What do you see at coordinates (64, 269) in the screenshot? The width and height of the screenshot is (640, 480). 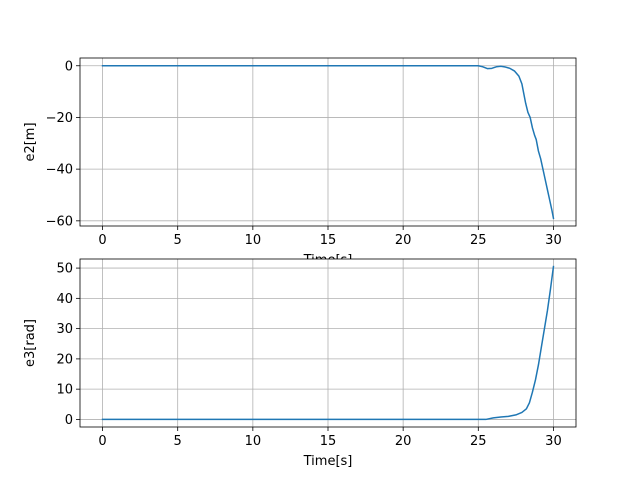 I see `y-tick-label: 50` at bounding box center [64, 269].